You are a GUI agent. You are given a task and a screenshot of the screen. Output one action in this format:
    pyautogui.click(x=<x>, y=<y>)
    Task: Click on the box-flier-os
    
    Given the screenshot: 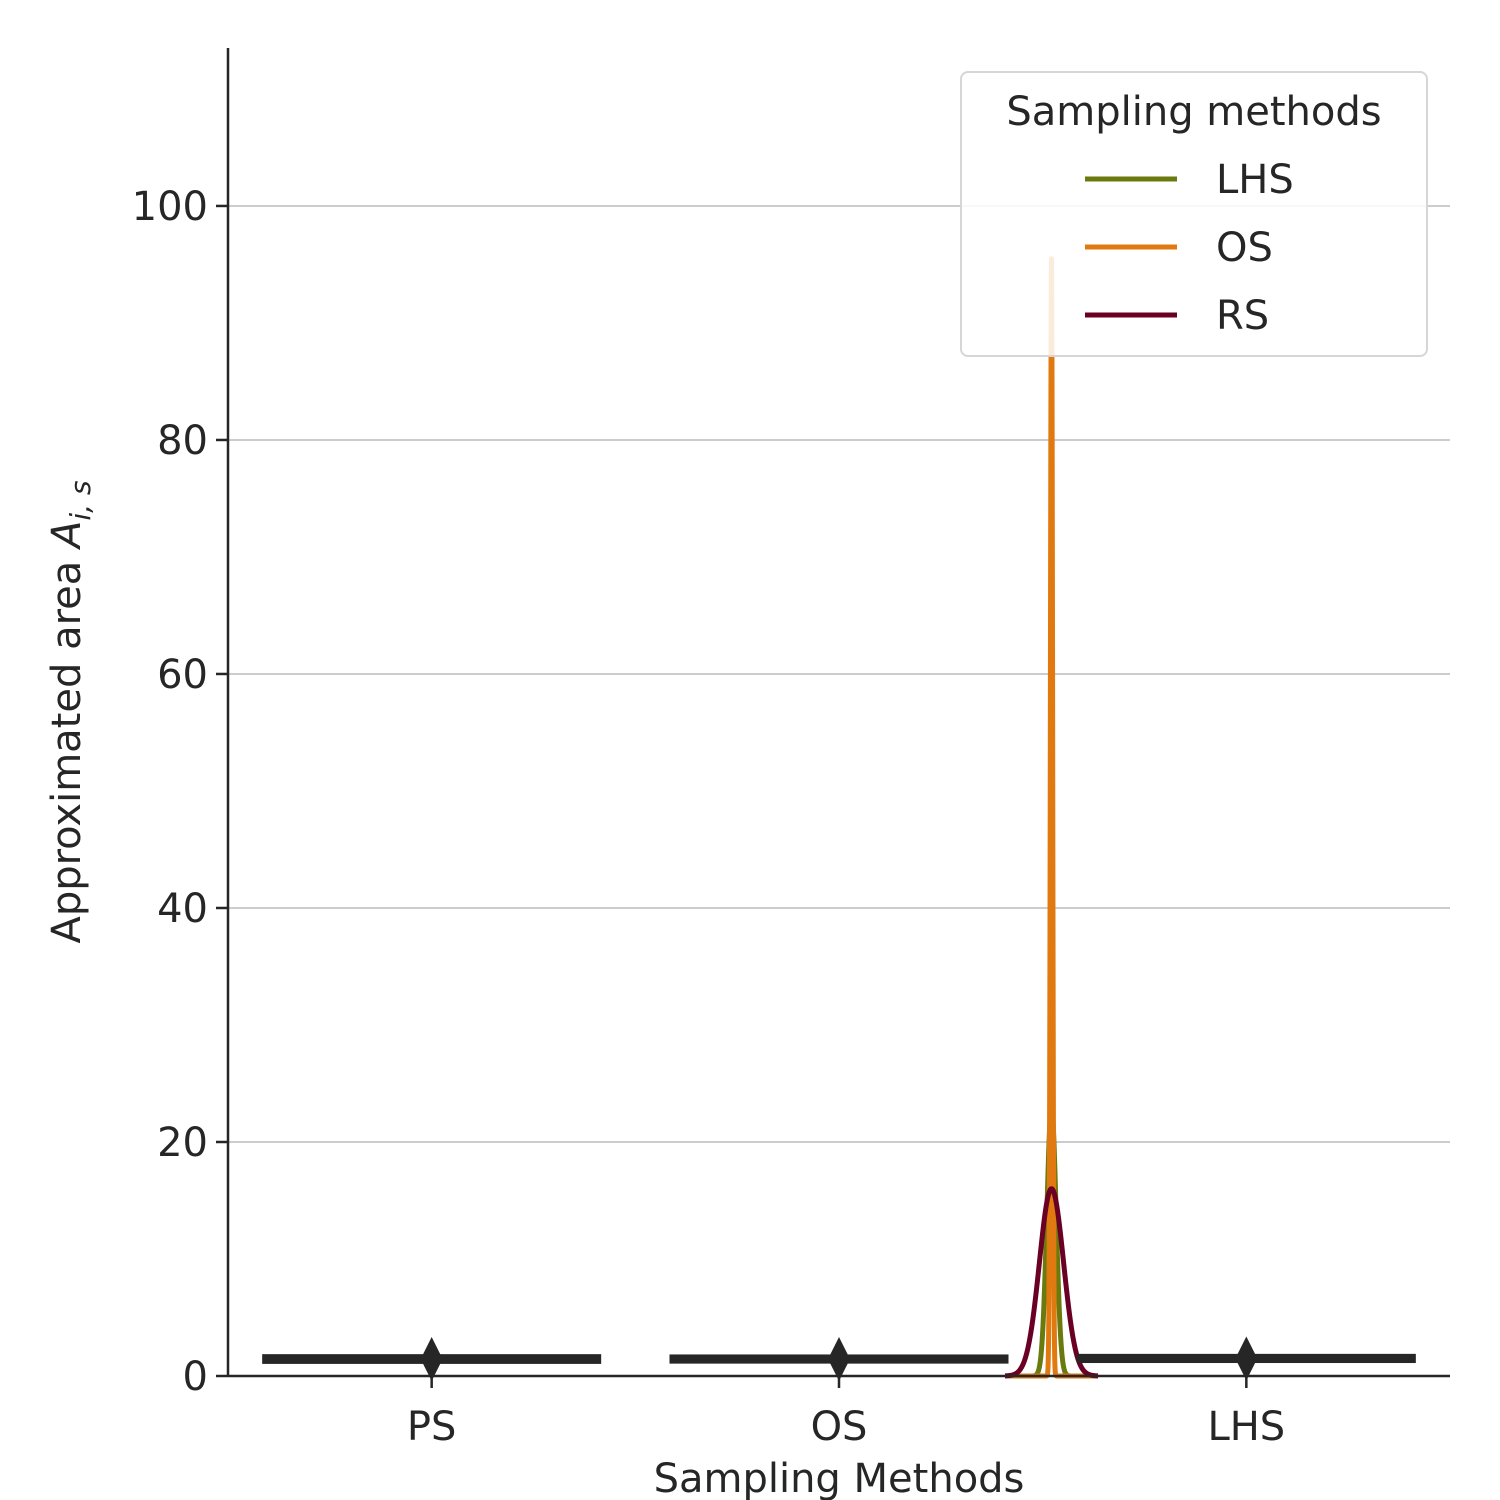 What is the action you would take?
    pyautogui.click(x=839, y=1359)
    